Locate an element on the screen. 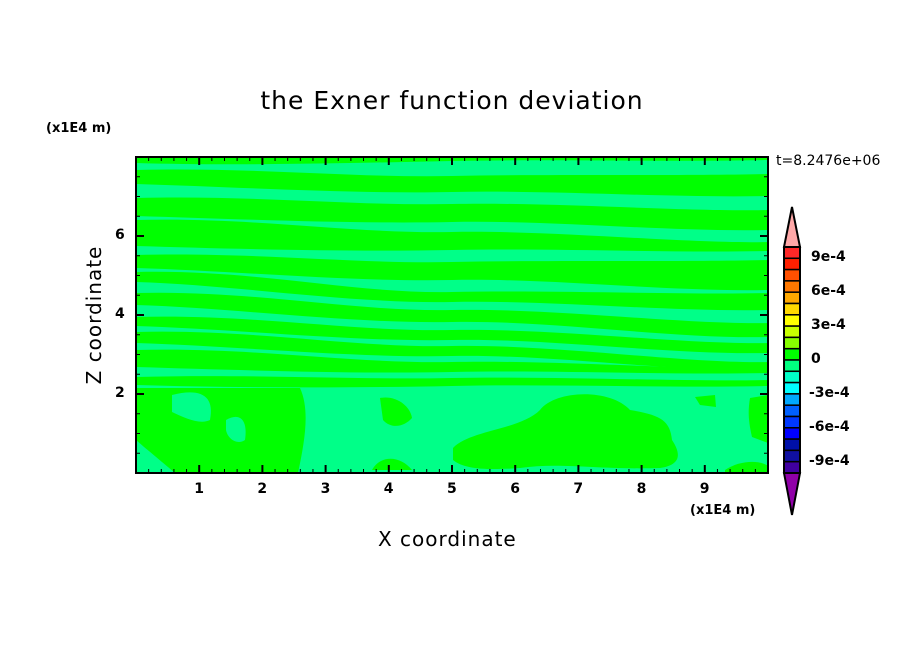 This screenshot has width=904, height=654. colorbar-over-triangle is located at coordinates (792, 227).